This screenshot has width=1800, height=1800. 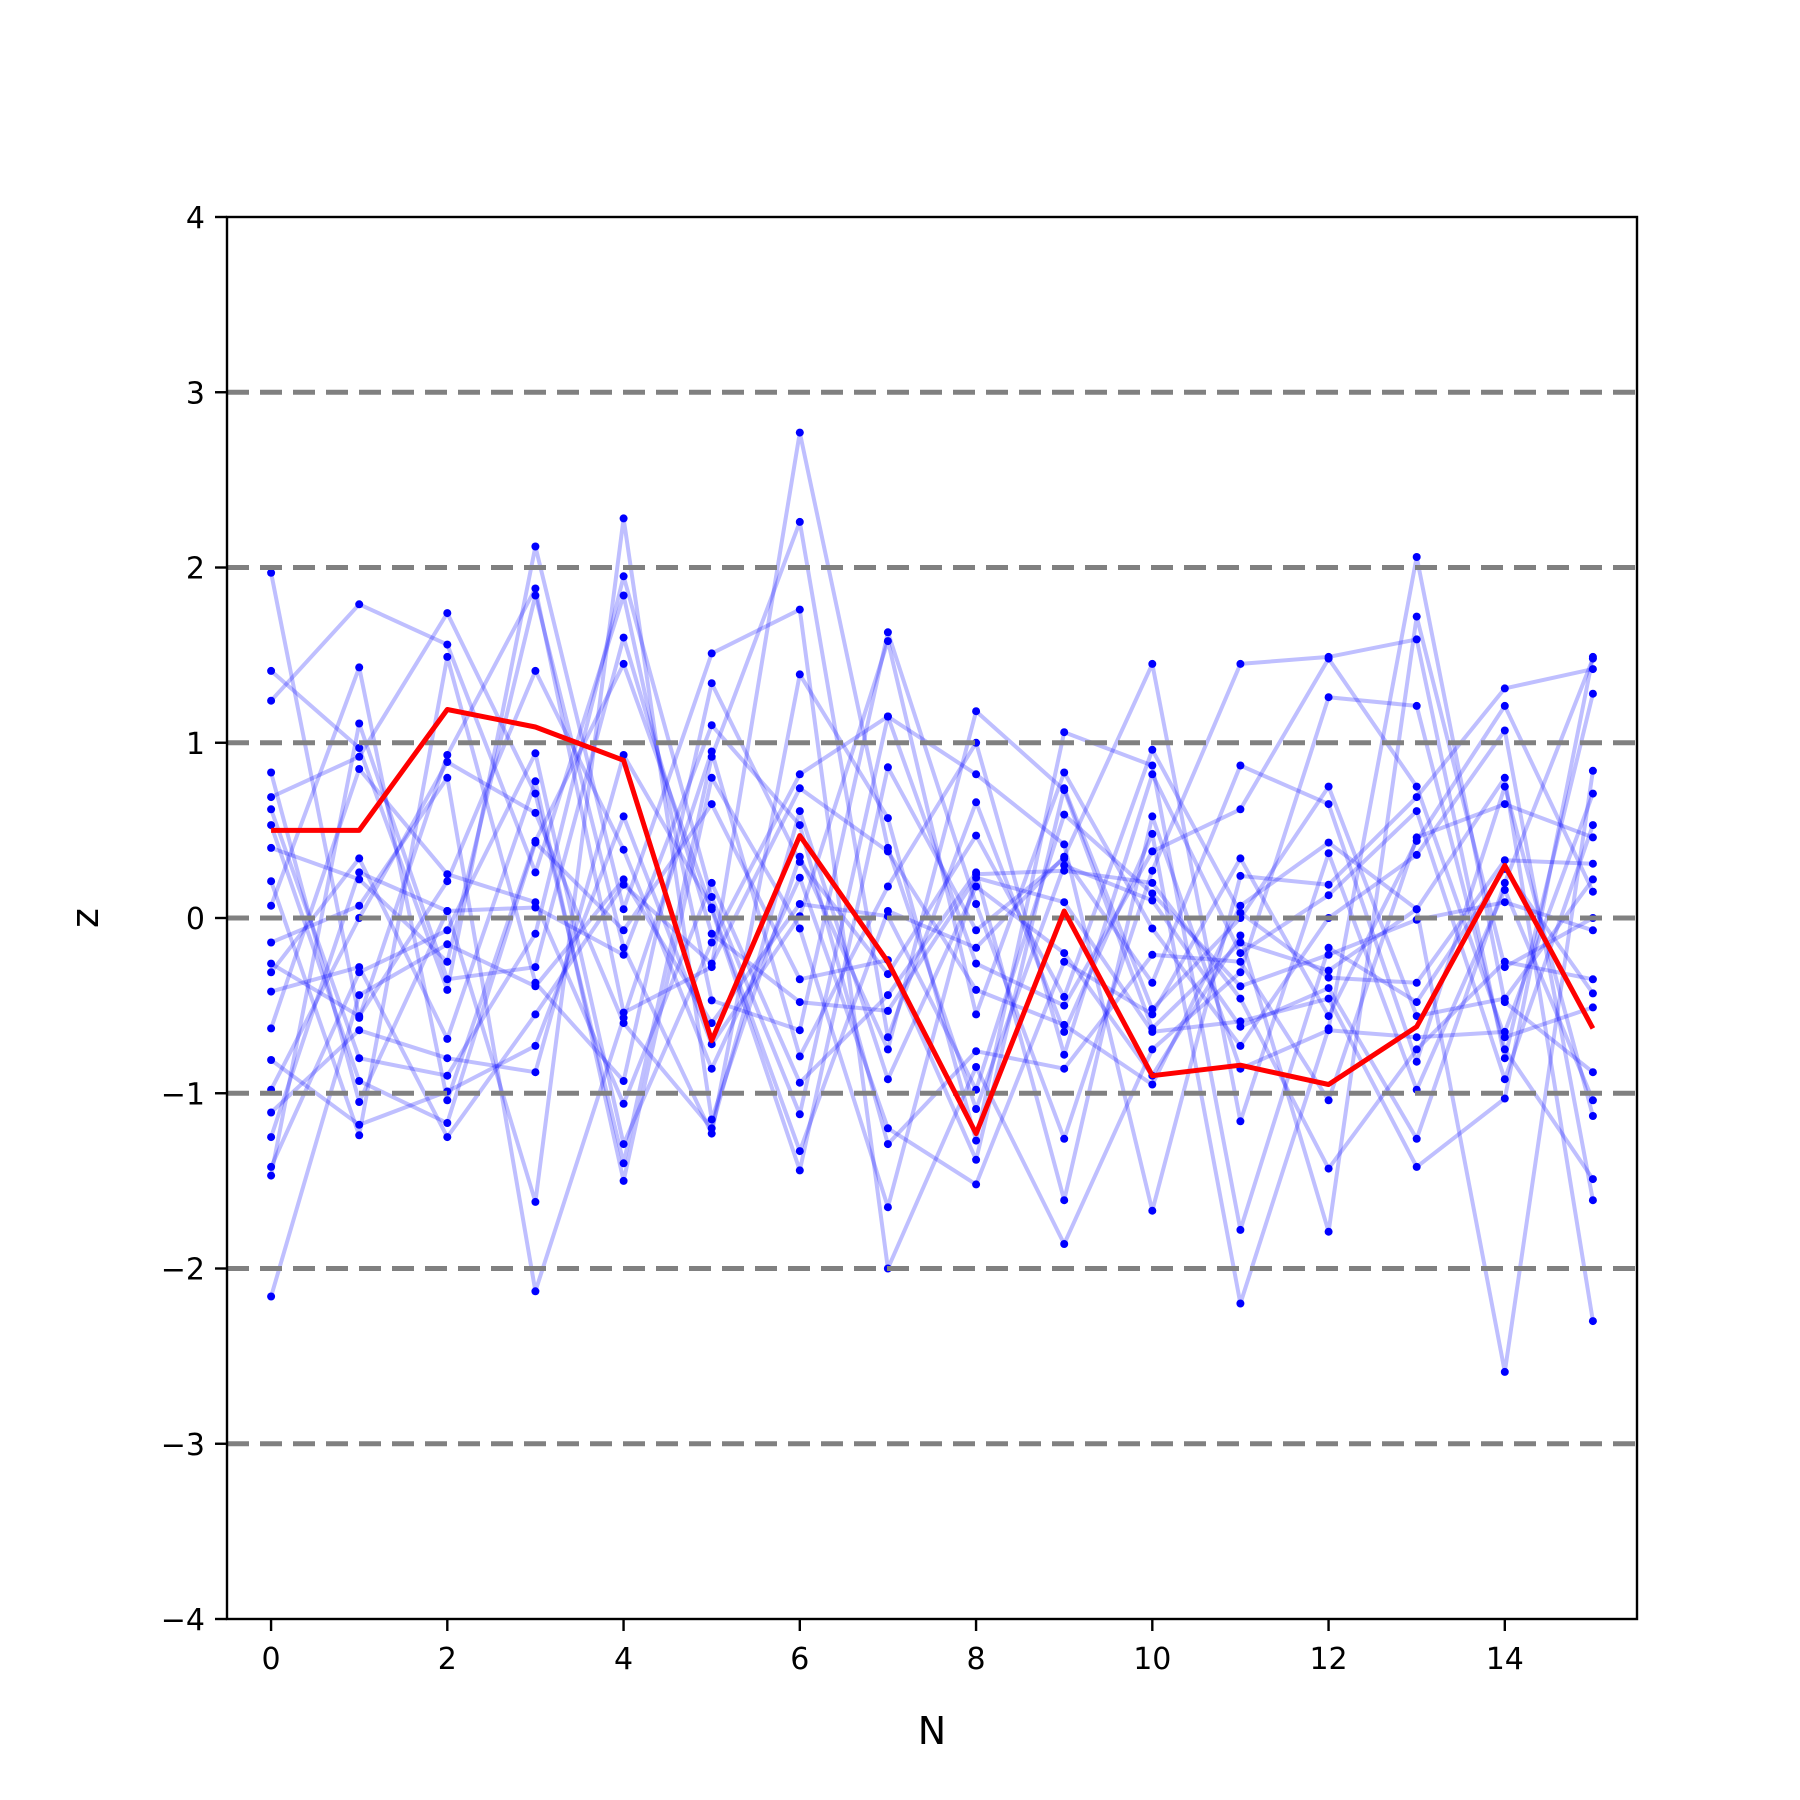 What do you see at coordinates (623, 1659) in the screenshot?
I see `x-tick-label: 4` at bounding box center [623, 1659].